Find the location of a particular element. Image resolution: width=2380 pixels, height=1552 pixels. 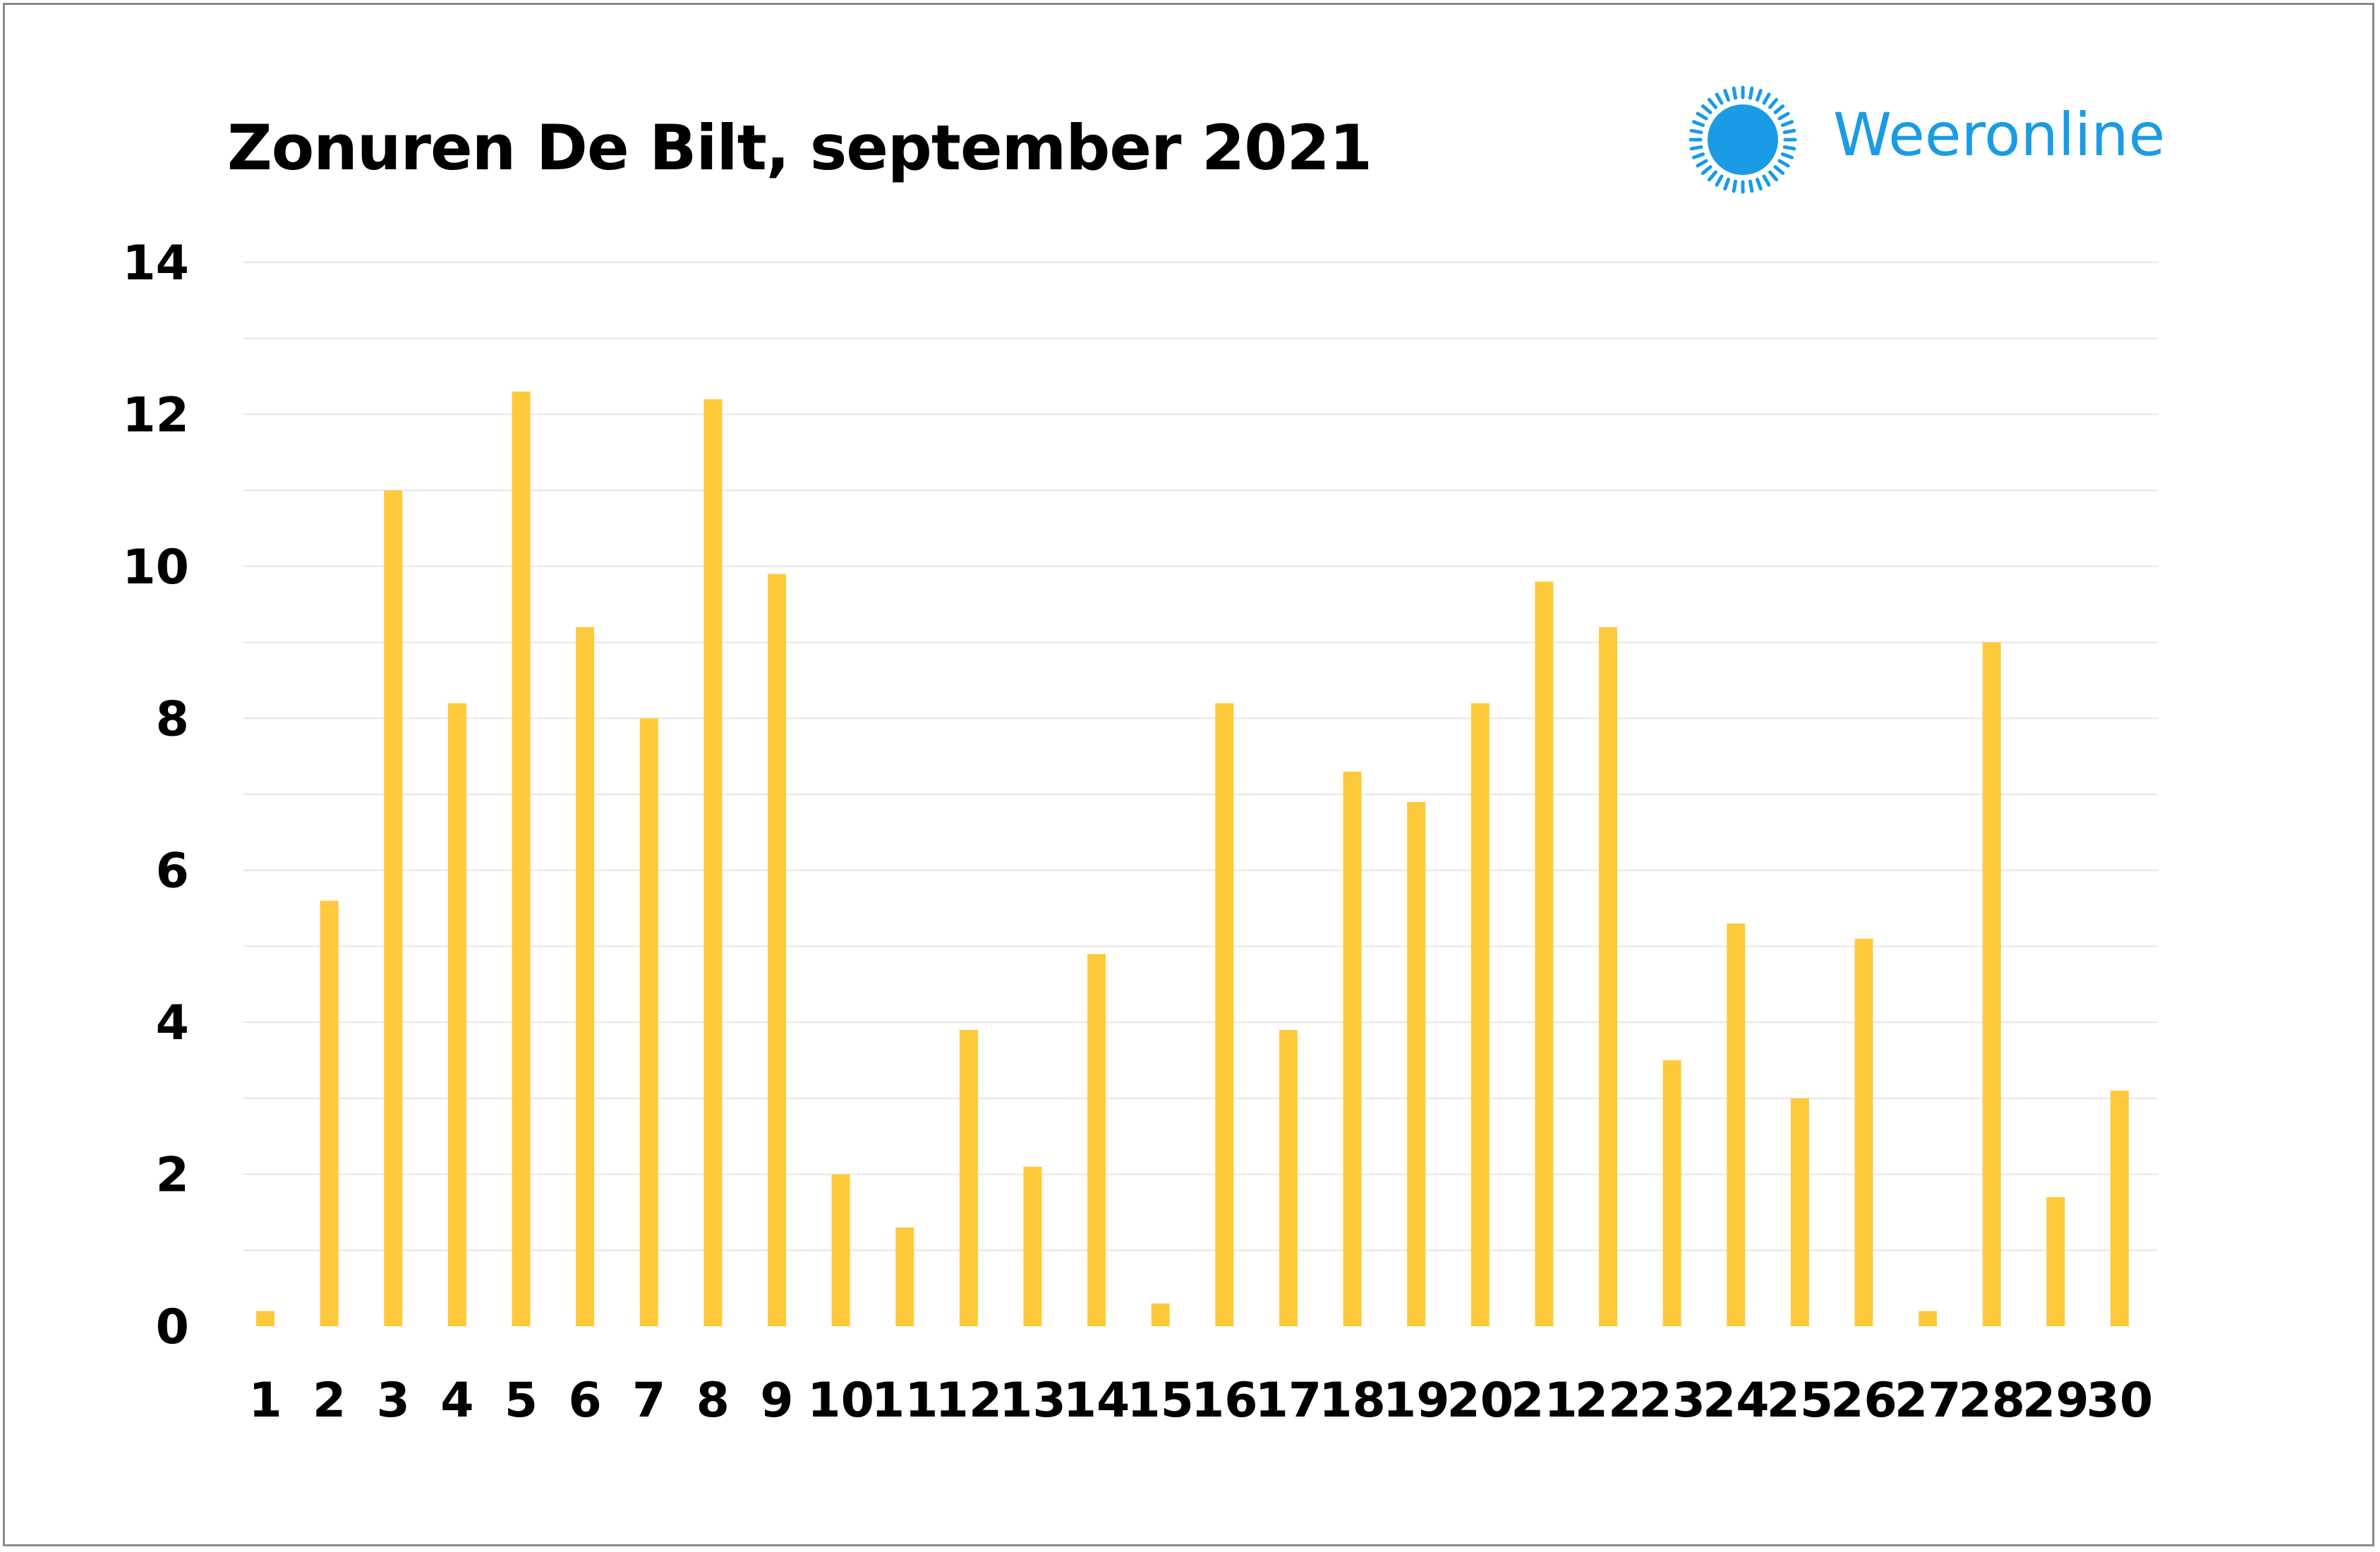

x-tick-label: 26 is located at coordinates (1864, 1401).